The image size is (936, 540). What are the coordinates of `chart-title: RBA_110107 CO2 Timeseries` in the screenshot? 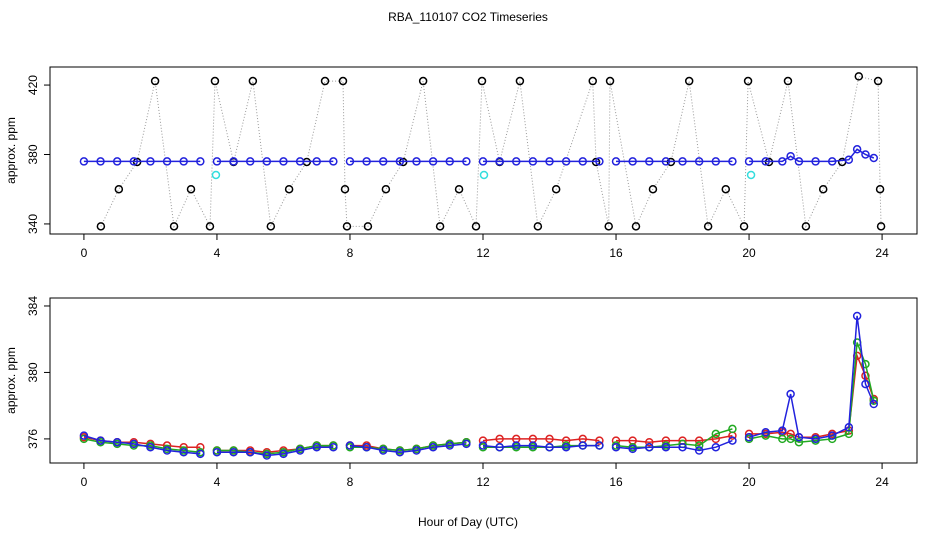 It's located at (468, 17).